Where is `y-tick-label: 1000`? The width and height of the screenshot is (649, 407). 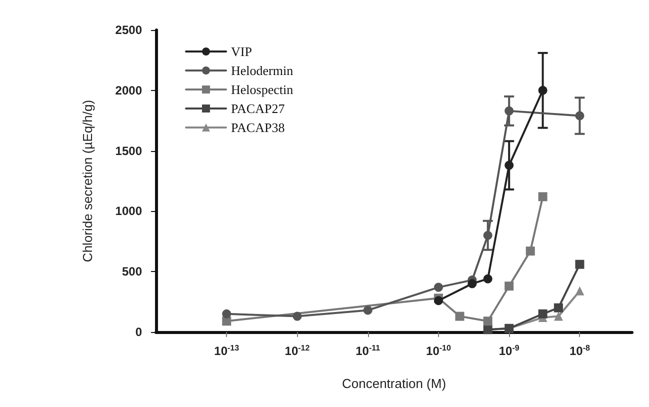 y-tick-label: 1000 is located at coordinates (128, 211).